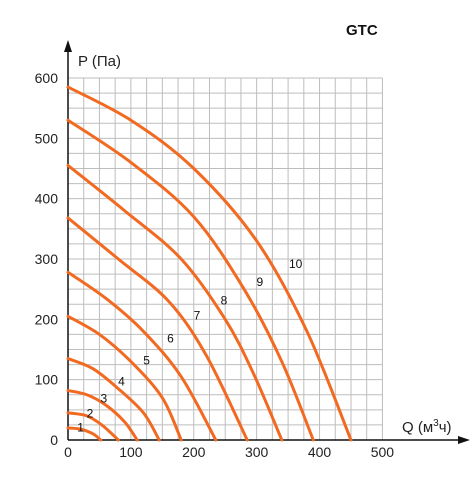  I want to click on x-axis-title-prefix: Q (м, so click(417, 427).